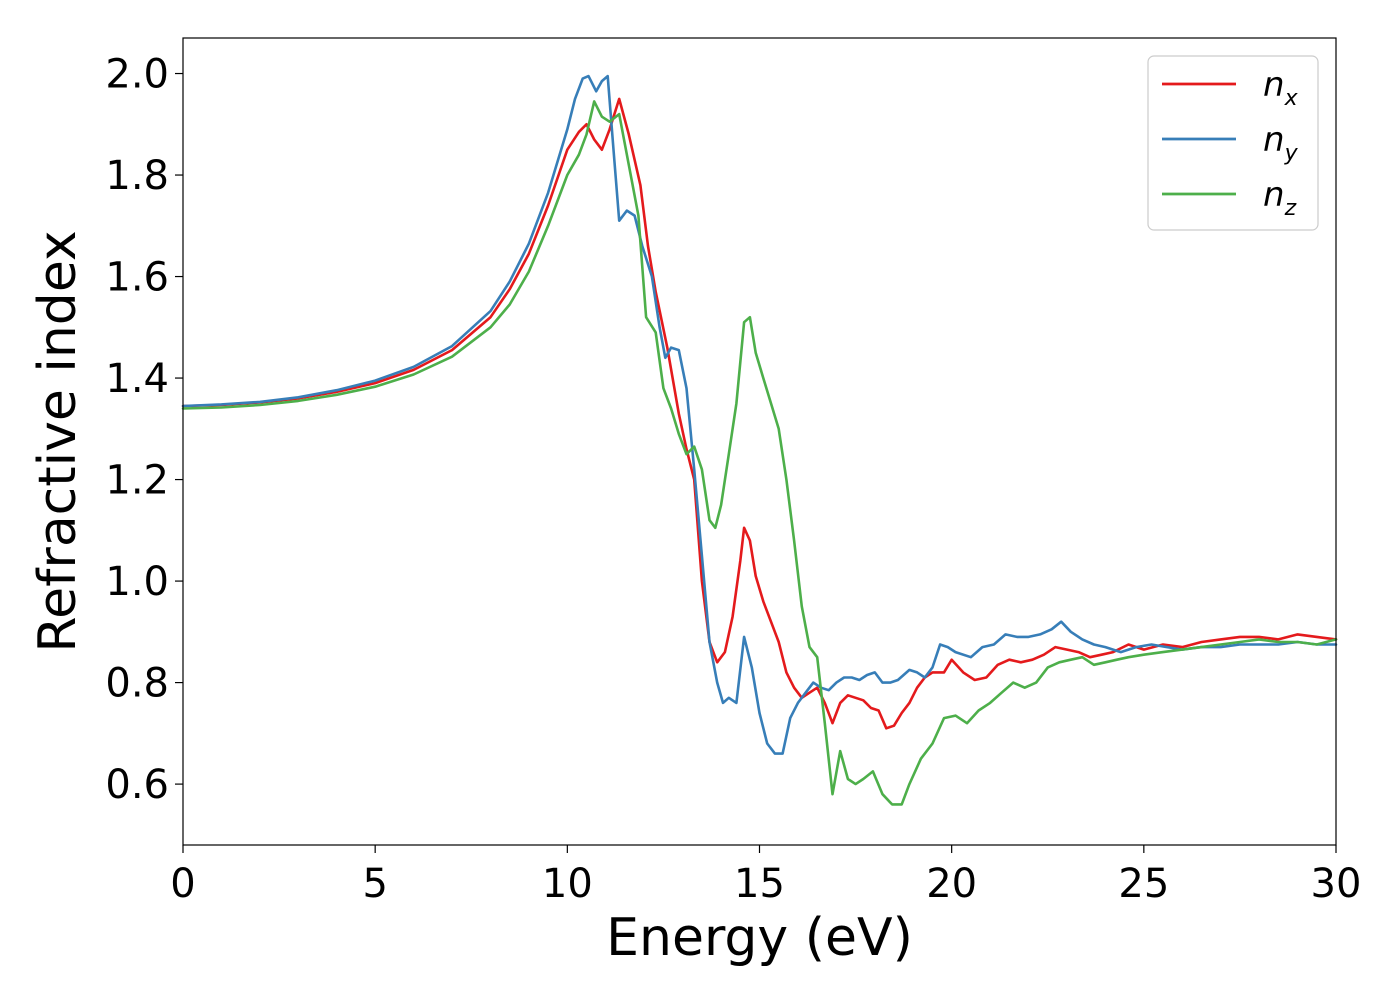 The height and width of the screenshot is (1000, 1400). I want to click on x-tick-label: 25, so click(1143, 884).